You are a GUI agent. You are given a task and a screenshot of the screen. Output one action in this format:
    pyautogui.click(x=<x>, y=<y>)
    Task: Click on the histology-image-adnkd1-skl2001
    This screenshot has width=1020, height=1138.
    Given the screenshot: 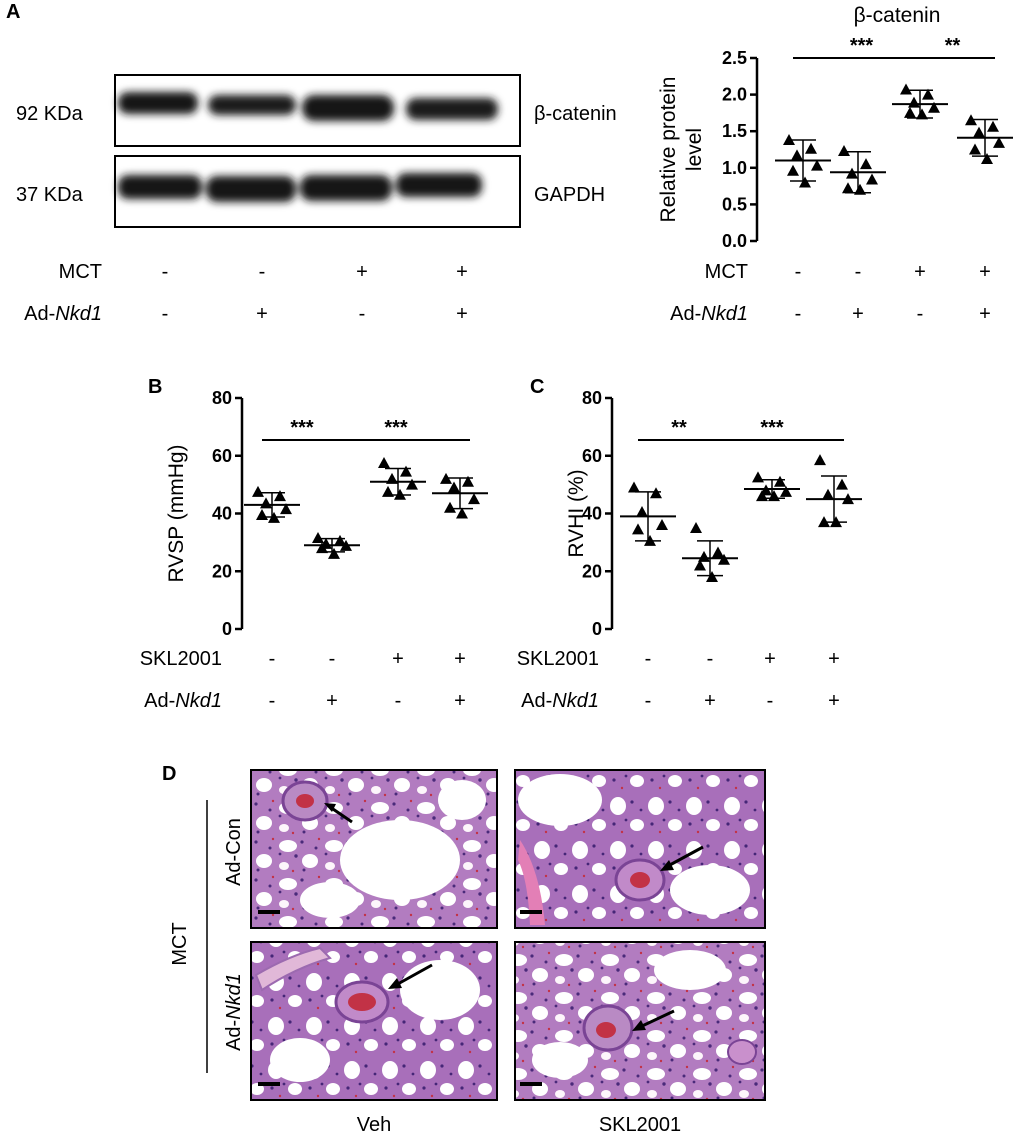 What is the action you would take?
    pyautogui.click(x=640, y=1021)
    